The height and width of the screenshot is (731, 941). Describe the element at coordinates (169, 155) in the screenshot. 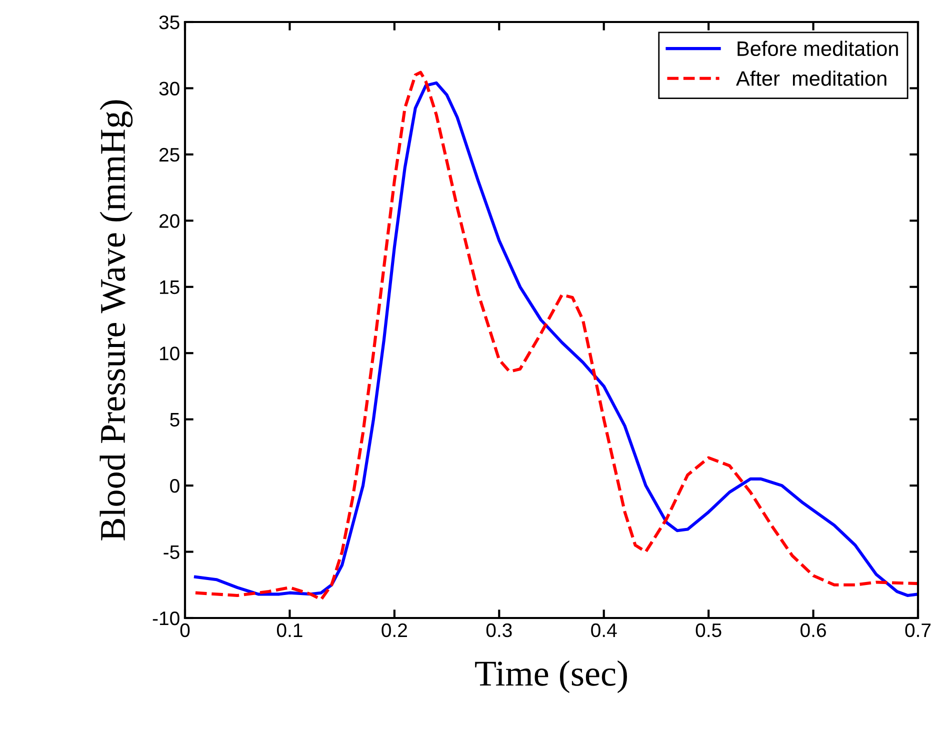

I see `y-tick-label: 25` at that location.